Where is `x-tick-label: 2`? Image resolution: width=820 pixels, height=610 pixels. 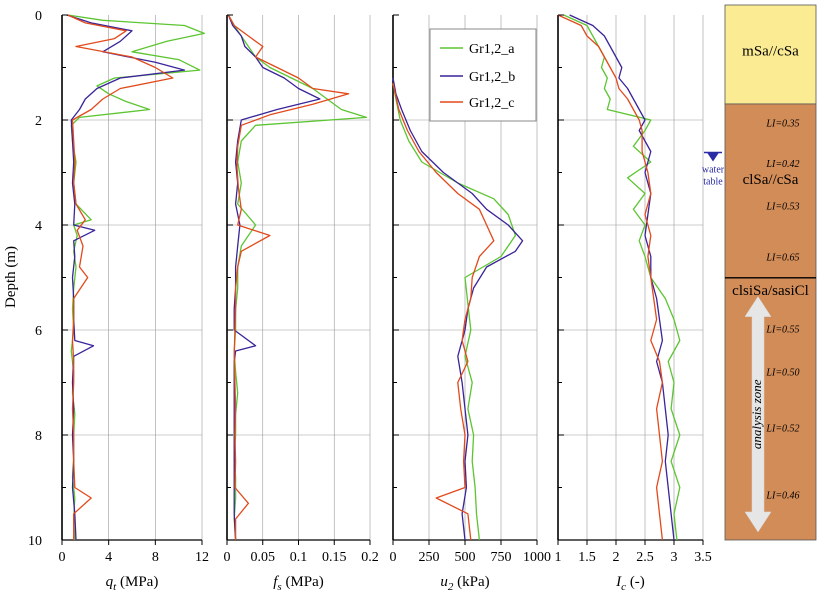 x-tick-label: 2 is located at coordinates (616, 557).